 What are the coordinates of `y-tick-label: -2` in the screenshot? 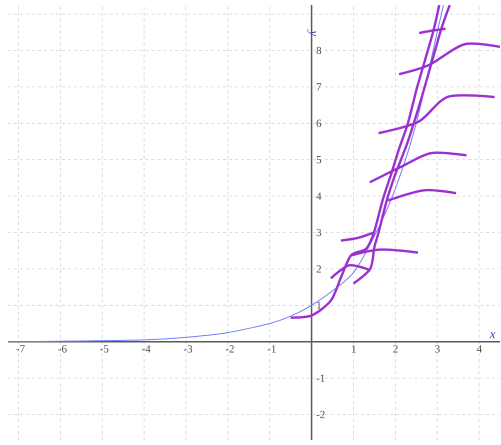 It's located at (320, 414).